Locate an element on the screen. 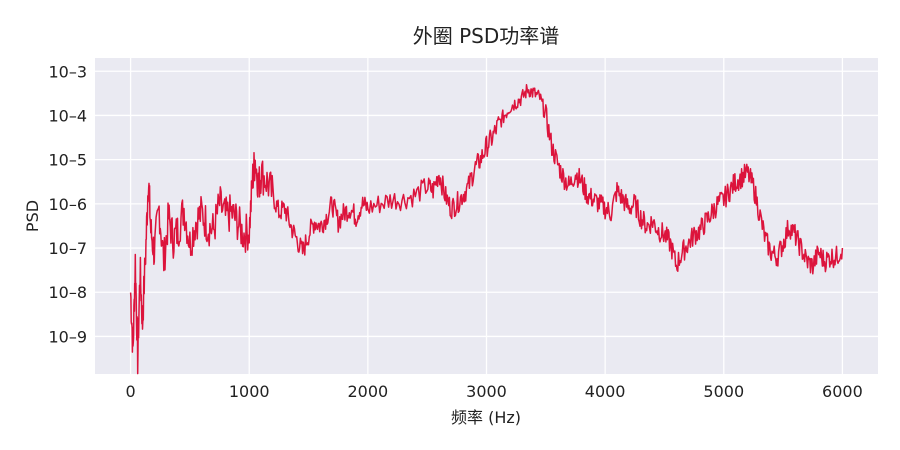 The width and height of the screenshot is (900, 450). y-tick-label: 10–4 is located at coordinates (67, 115).